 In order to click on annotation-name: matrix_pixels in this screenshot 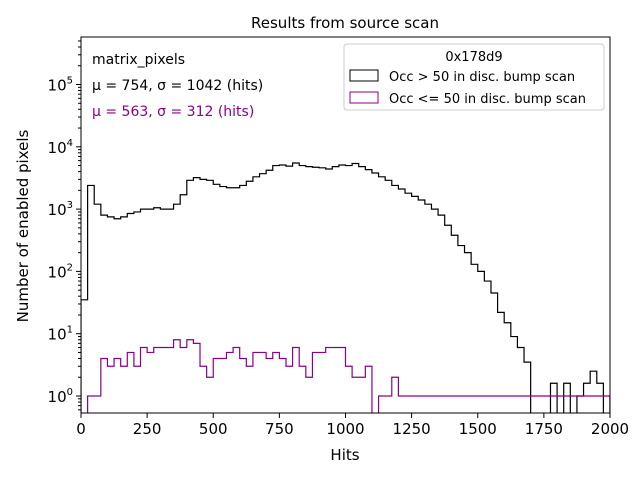, I will do `click(138, 60)`.